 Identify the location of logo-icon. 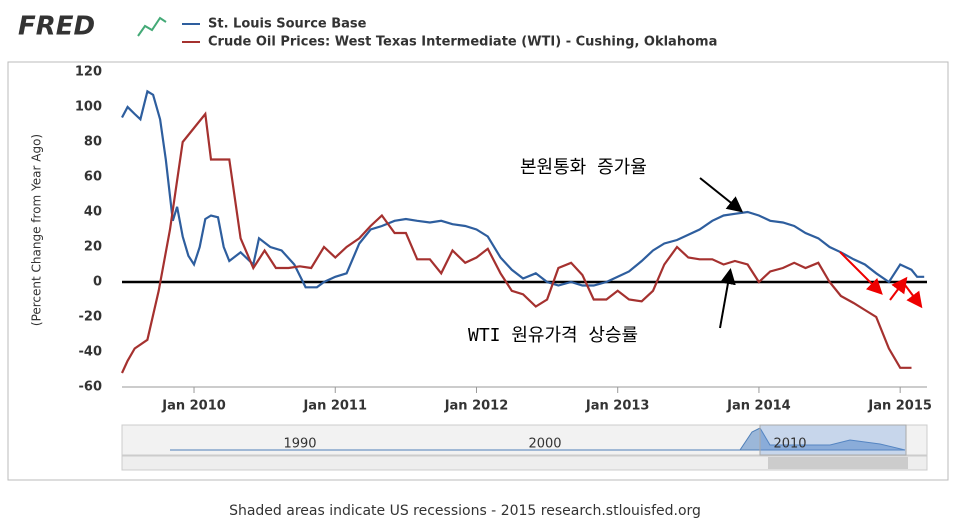
(152, 26).